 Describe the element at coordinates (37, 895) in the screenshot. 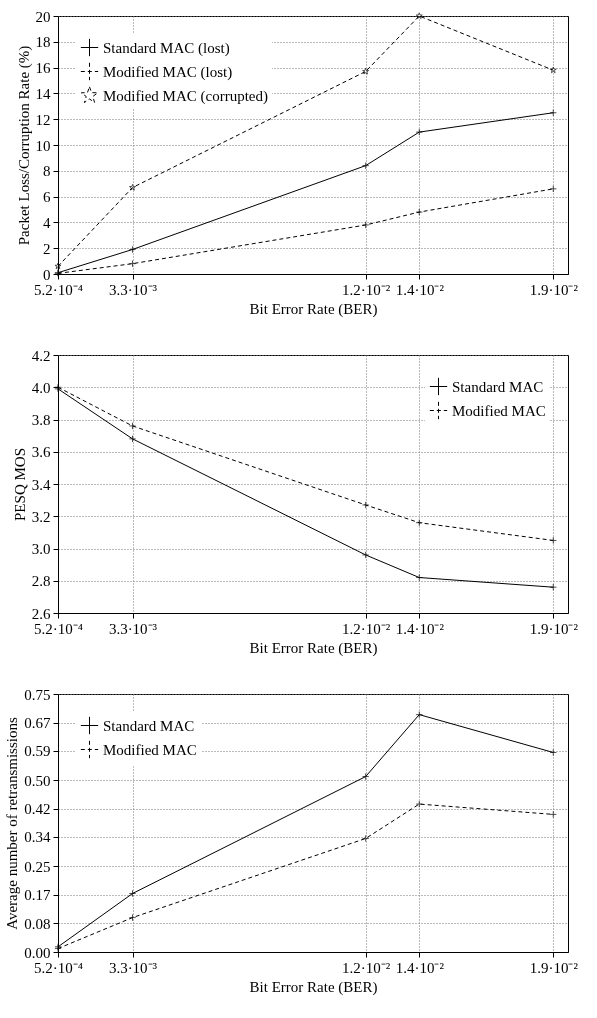

I see `y-tick-label: 0.17` at that location.